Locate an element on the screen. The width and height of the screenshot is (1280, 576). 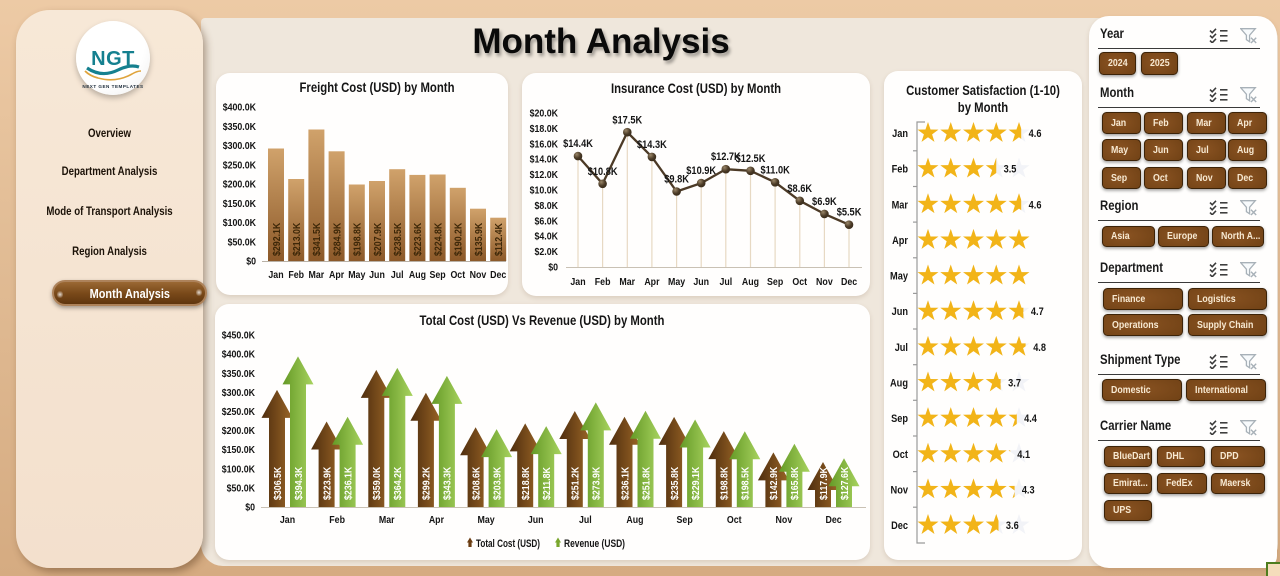
svg-text: $235.8K is located at coordinates (675, 483).